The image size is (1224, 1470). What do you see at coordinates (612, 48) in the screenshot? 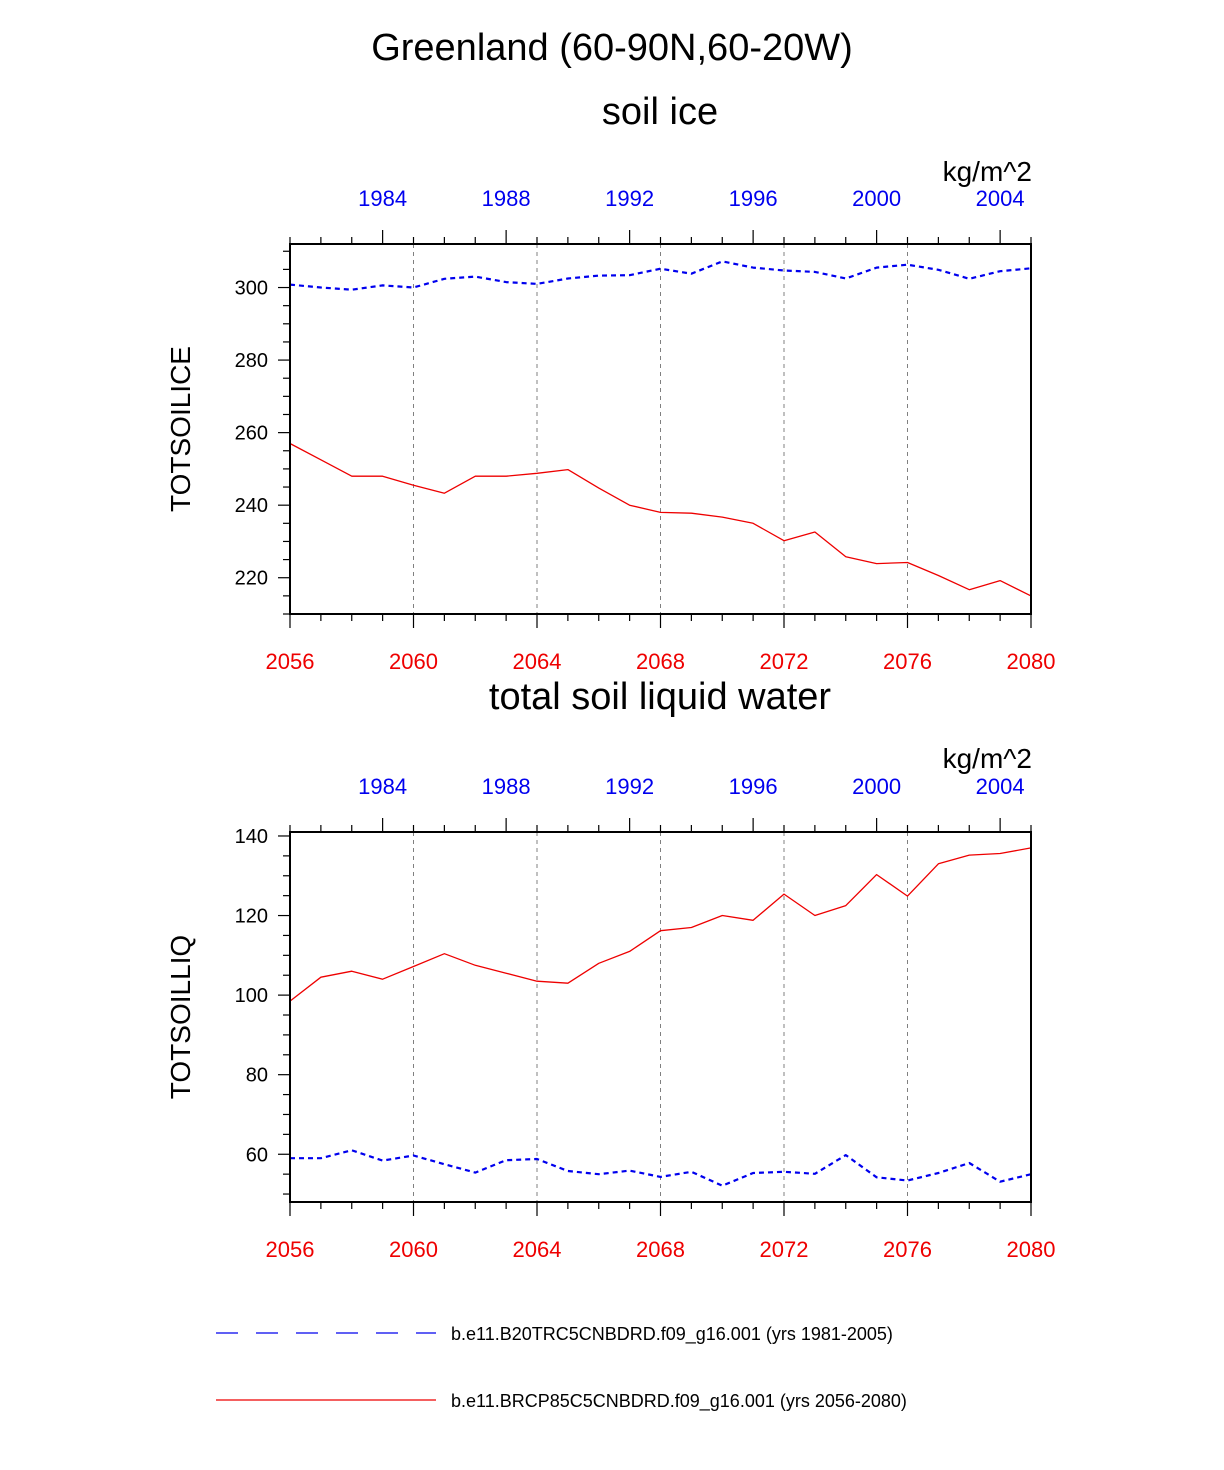
I see `figure-title: Greenland (60-90N,60-20W)` at bounding box center [612, 48].